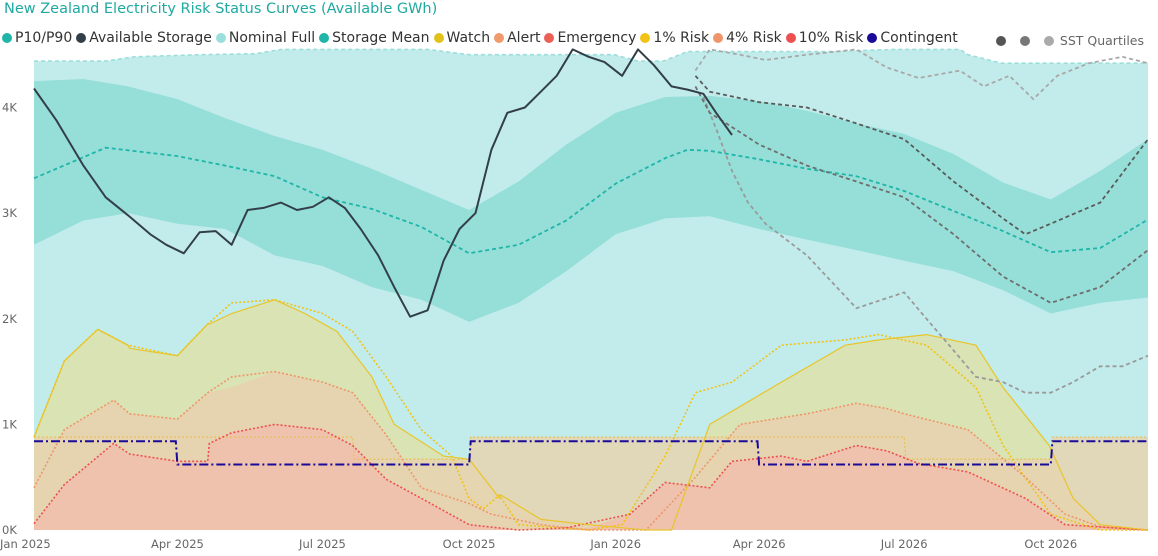  Describe the element at coordinates (9, 108) in the screenshot. I see `y-tick-label: 4K` at that location.